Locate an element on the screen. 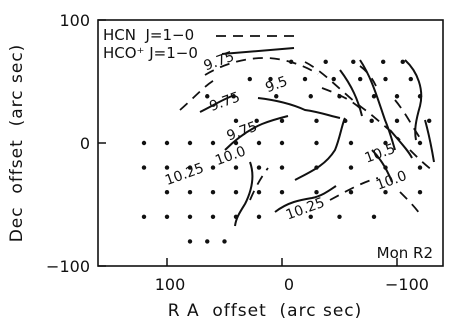 Image resolution: width=461 pixels, height=324 pixels. x-tick-minus-100: −100 is located at coordinates (407, 284).